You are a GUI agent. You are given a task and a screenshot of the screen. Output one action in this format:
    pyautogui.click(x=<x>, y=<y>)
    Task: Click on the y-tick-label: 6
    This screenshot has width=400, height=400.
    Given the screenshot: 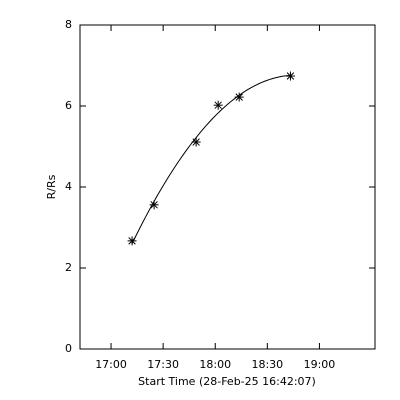 What is the action you would take?
    pyautogui.click(x=68, y=105)
    